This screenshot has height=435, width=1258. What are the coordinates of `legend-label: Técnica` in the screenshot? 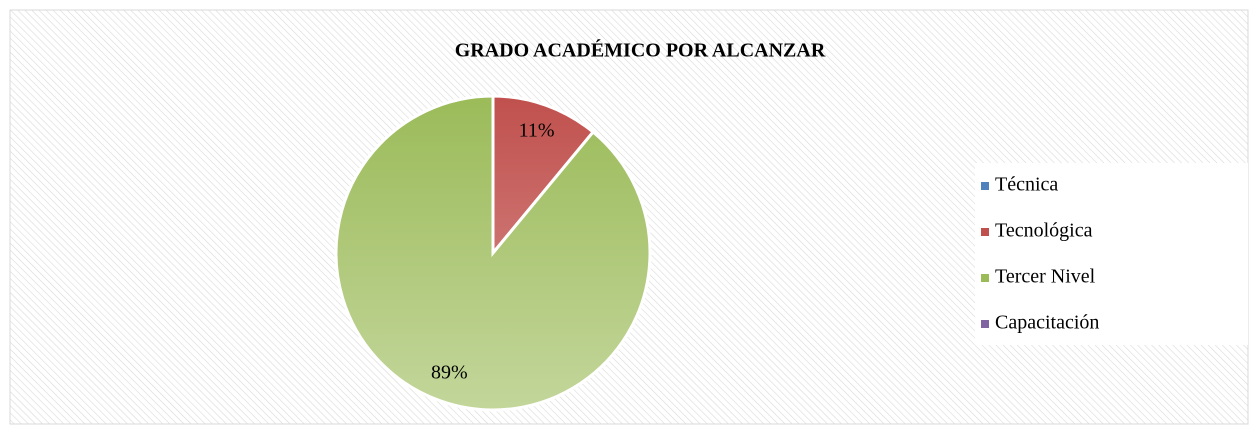 It's located at (1026, 185).